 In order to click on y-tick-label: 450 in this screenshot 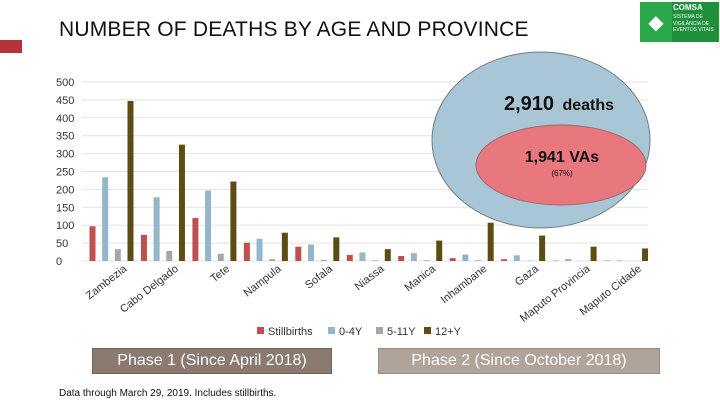, I will do `click(65, 101)`.